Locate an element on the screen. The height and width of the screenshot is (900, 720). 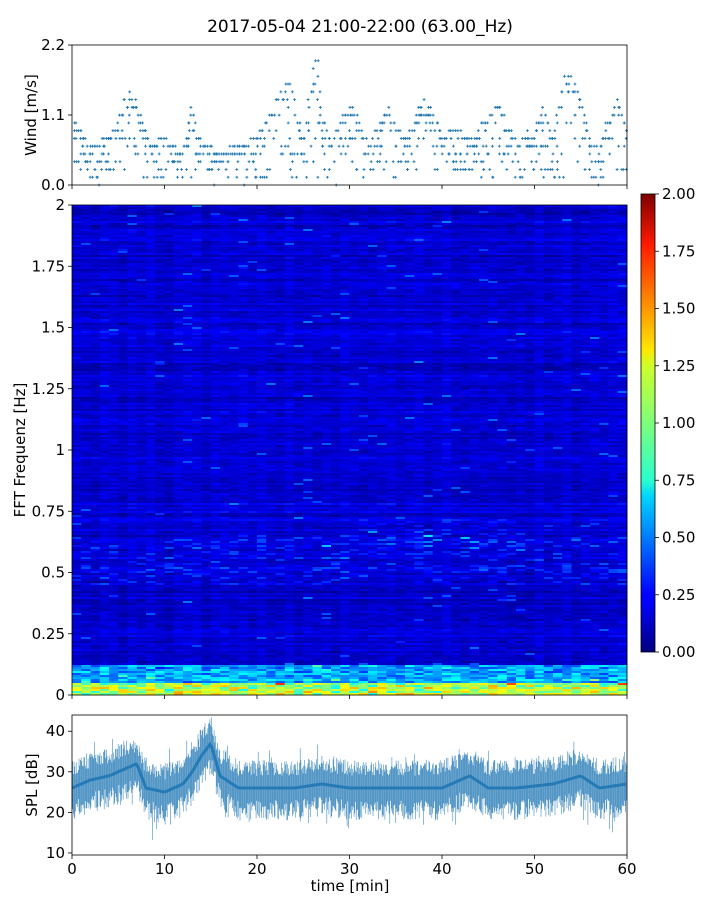
wind-y-tick-label: 1.1 is located at coordinates (53, 115).